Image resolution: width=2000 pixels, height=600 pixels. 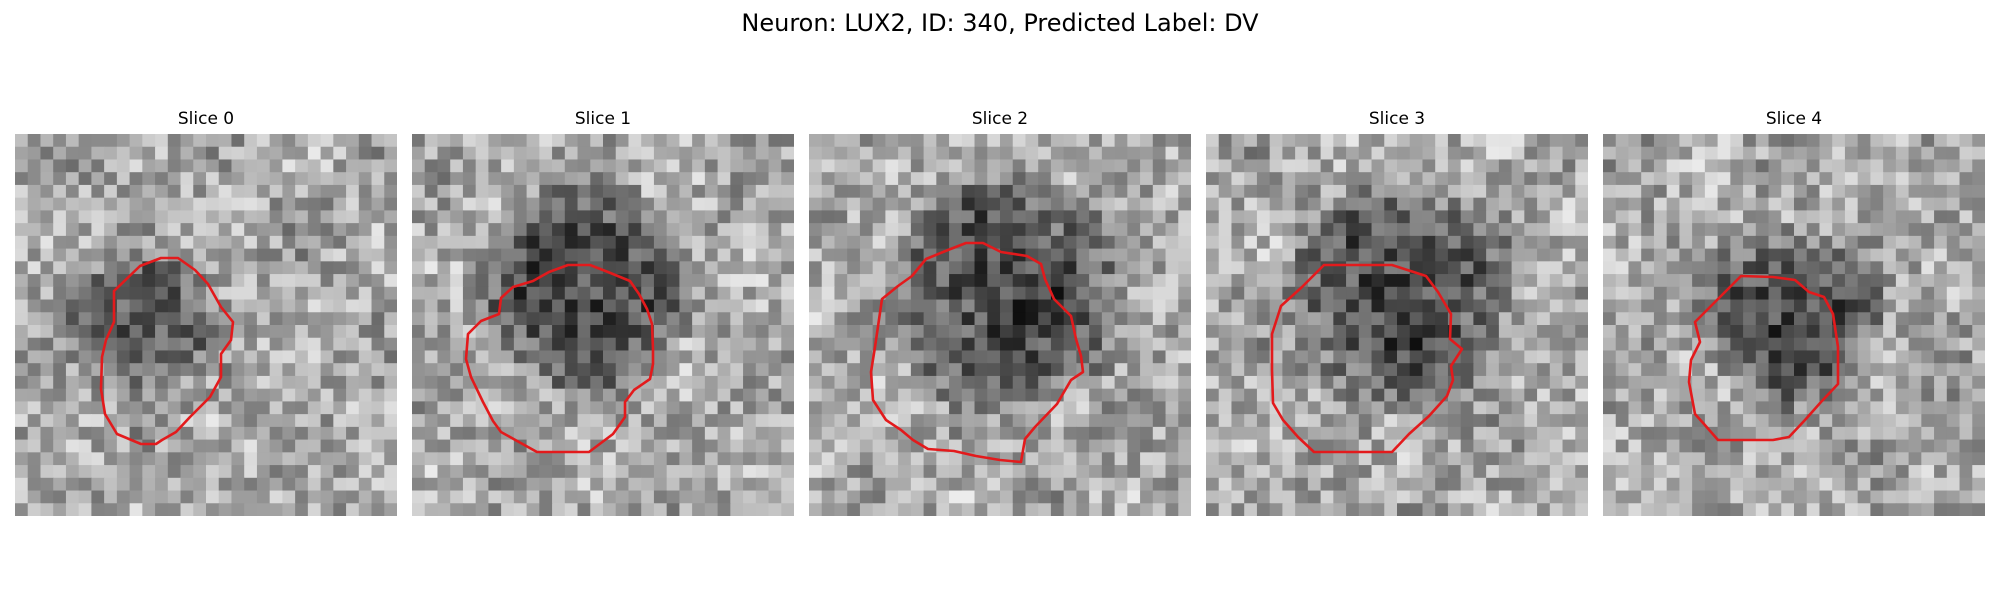 I want to click on slice-panel-1: Slice 1, so click(x=603, y=312).